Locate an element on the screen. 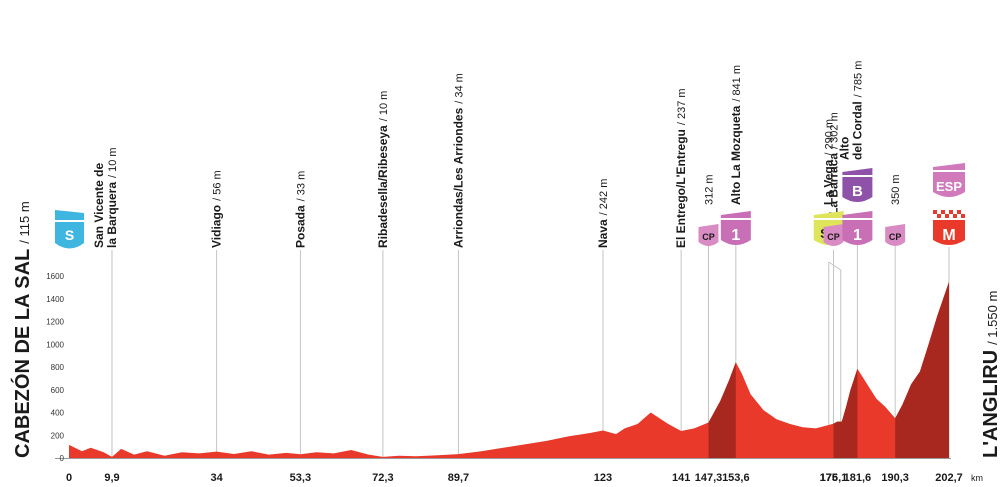  location-label: Vidiago/ 56 m is located at coordinates (217, 209).